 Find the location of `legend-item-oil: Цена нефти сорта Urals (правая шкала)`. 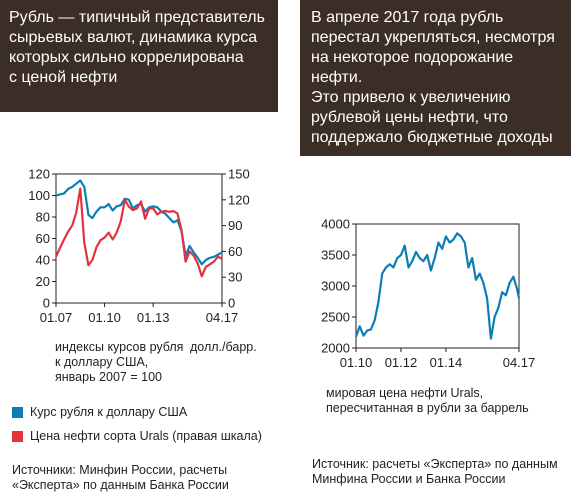

legend-item-oil: Цена нефти сорта Urals (правая шкала) is located at coordinates (137, 436).